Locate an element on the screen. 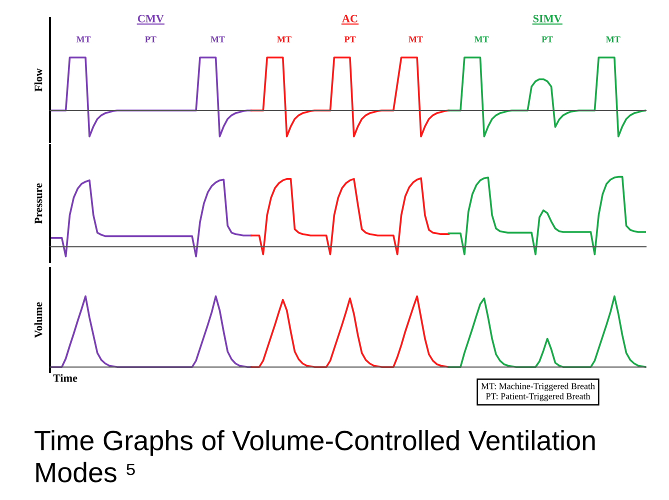 The width and height of the screenshot is (669, 500). y-axis-title: Flow is located at coordinates (38, 80).